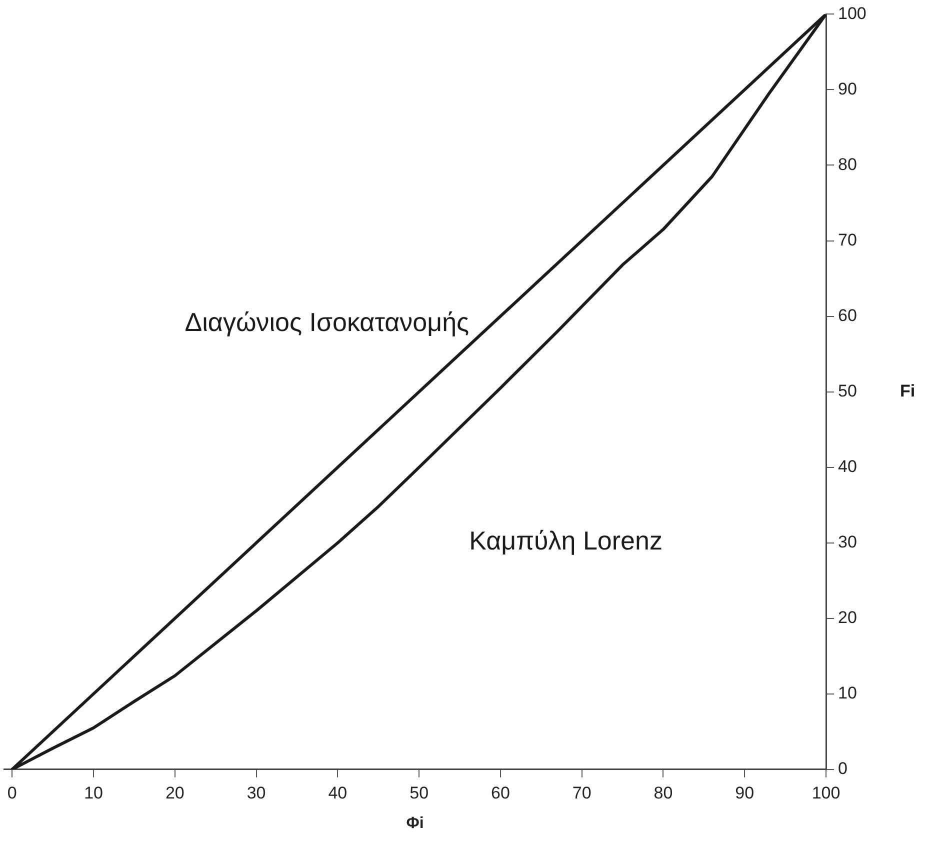 The width and height of the screenshot is (936, 843). I want to click on x-tick-label: 10, so click(93, 792).